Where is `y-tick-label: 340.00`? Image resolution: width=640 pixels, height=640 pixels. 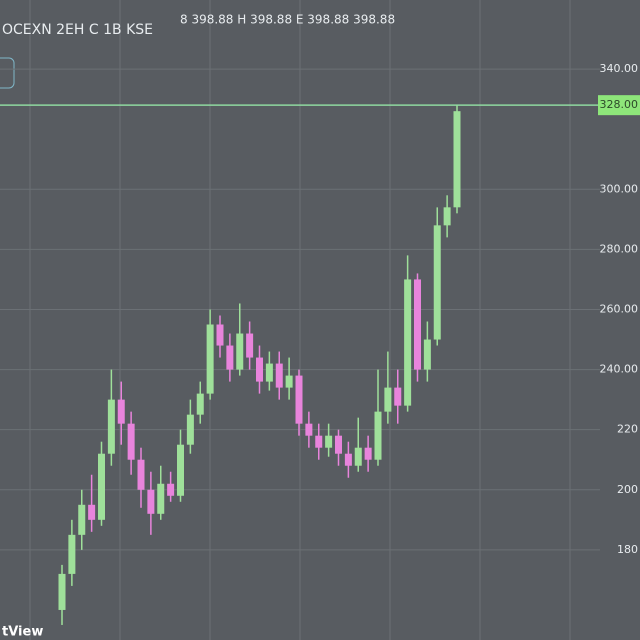 y-tick-label: 340.00 is located at coordinates (619, 68).